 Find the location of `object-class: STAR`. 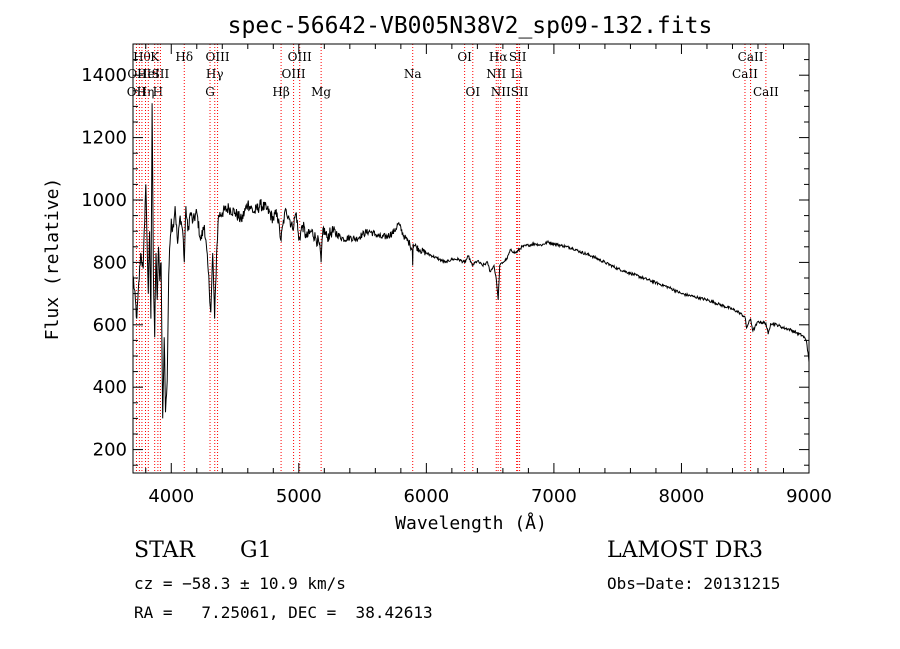

object-class: STAR is located at coordinates (164, 550).